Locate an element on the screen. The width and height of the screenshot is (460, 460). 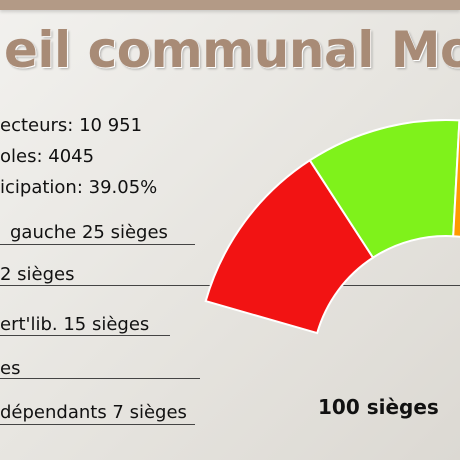
party-label-3: ert'lib. 15 sièges is located at coordinates (75, 324).